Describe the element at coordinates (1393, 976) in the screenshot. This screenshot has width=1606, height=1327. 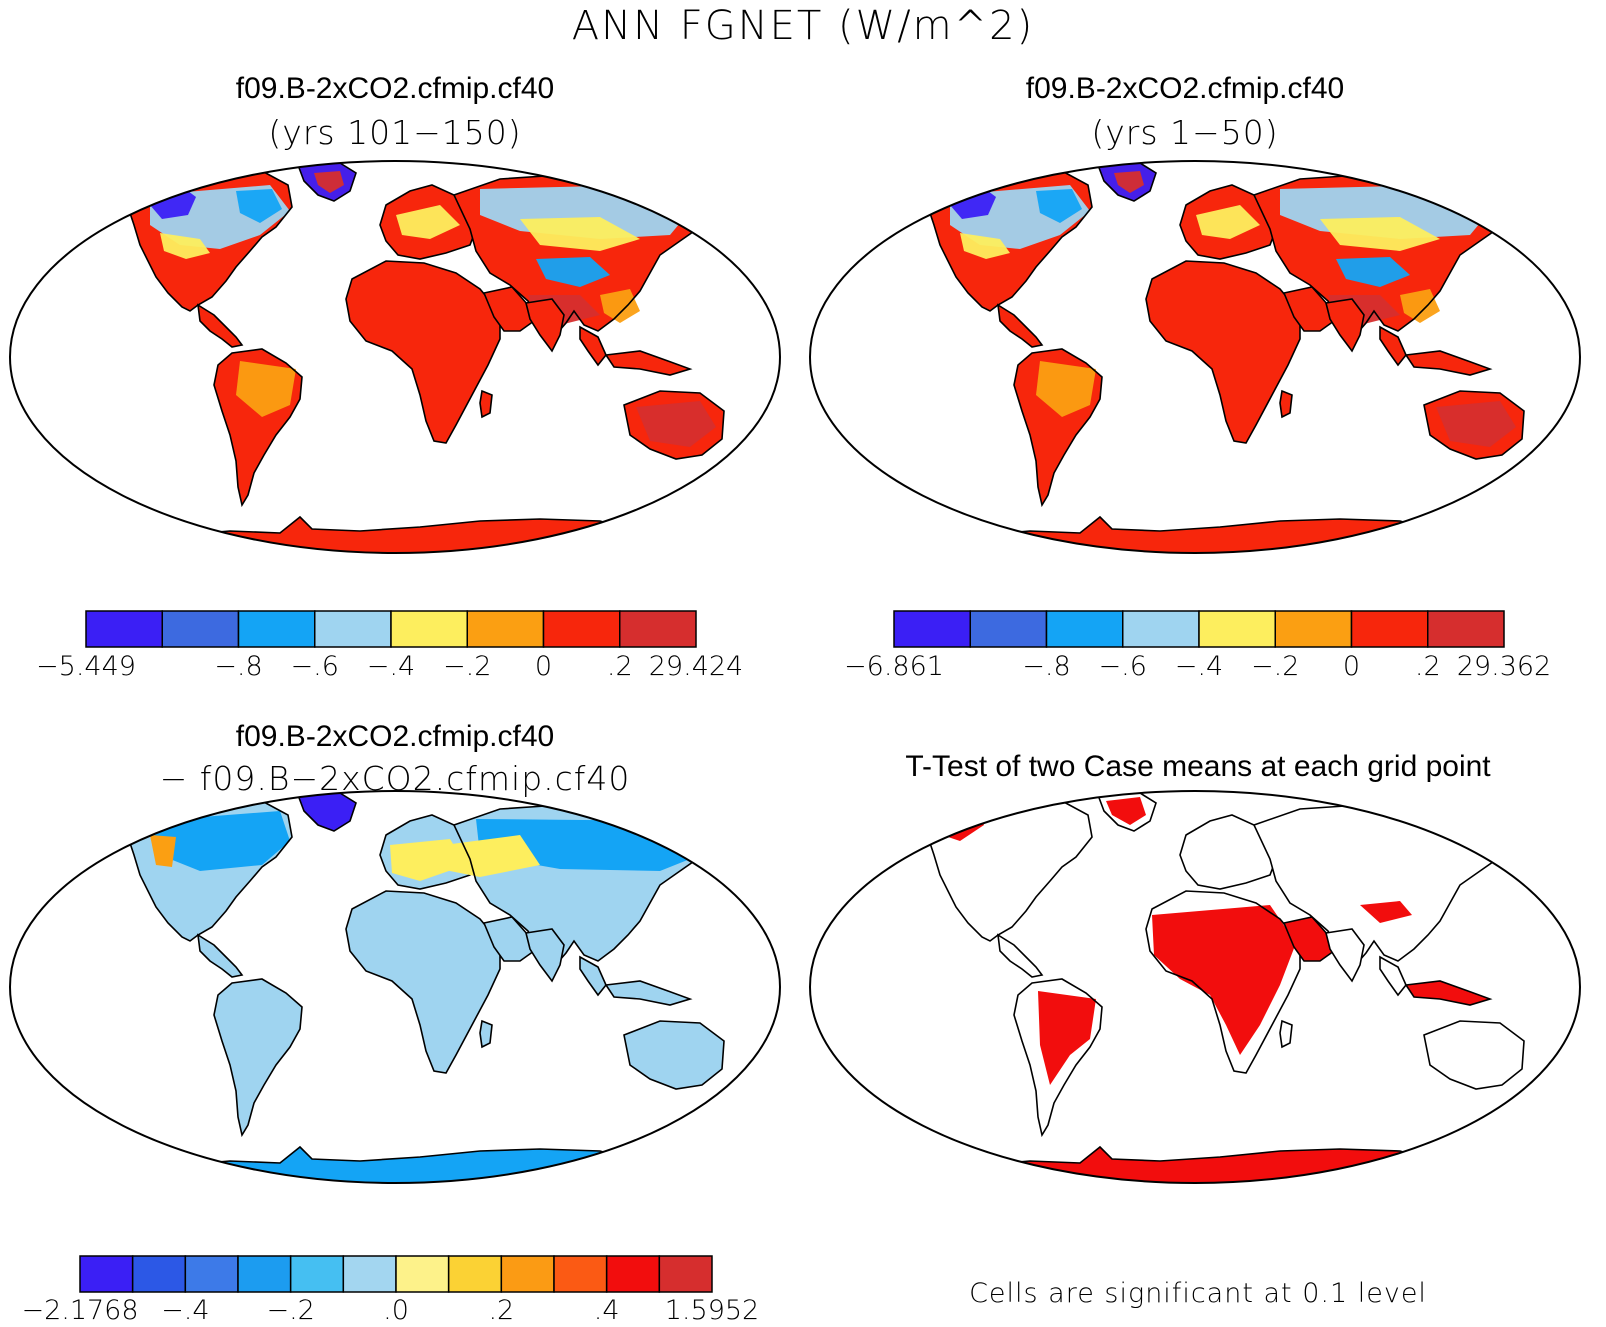
I see `ttest-map-seasia-coastline` at that location.